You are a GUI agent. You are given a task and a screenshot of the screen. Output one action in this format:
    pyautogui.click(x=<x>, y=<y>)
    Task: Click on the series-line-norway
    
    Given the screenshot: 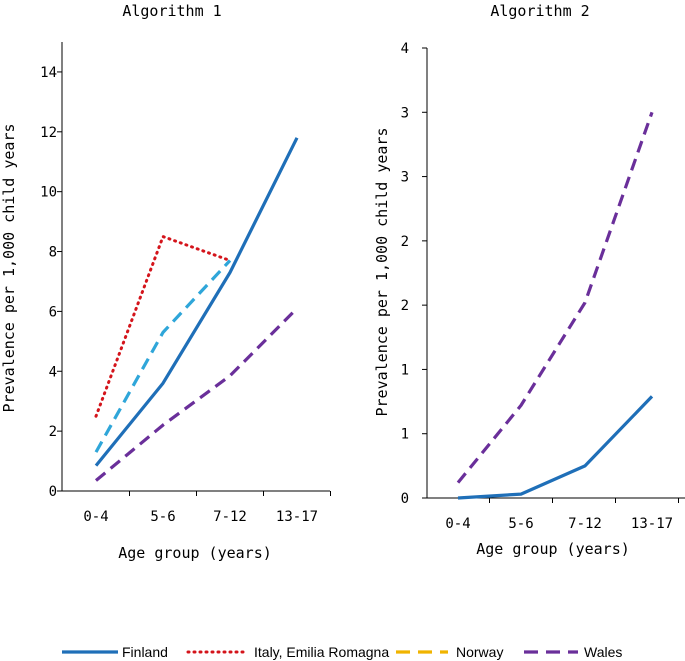 What is the action you would take?
    pyautogui.click(x=163, y=356)
    